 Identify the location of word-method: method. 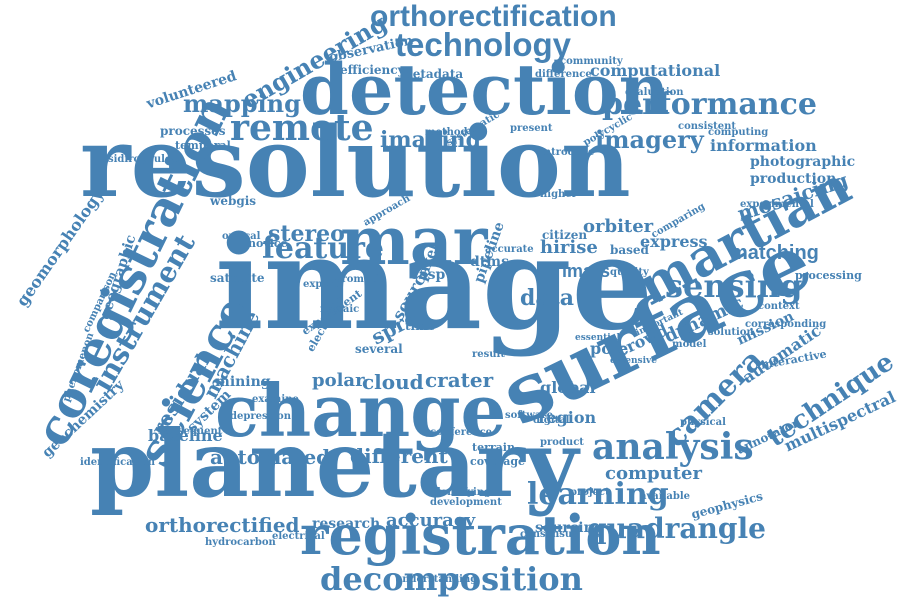
(446, 132).